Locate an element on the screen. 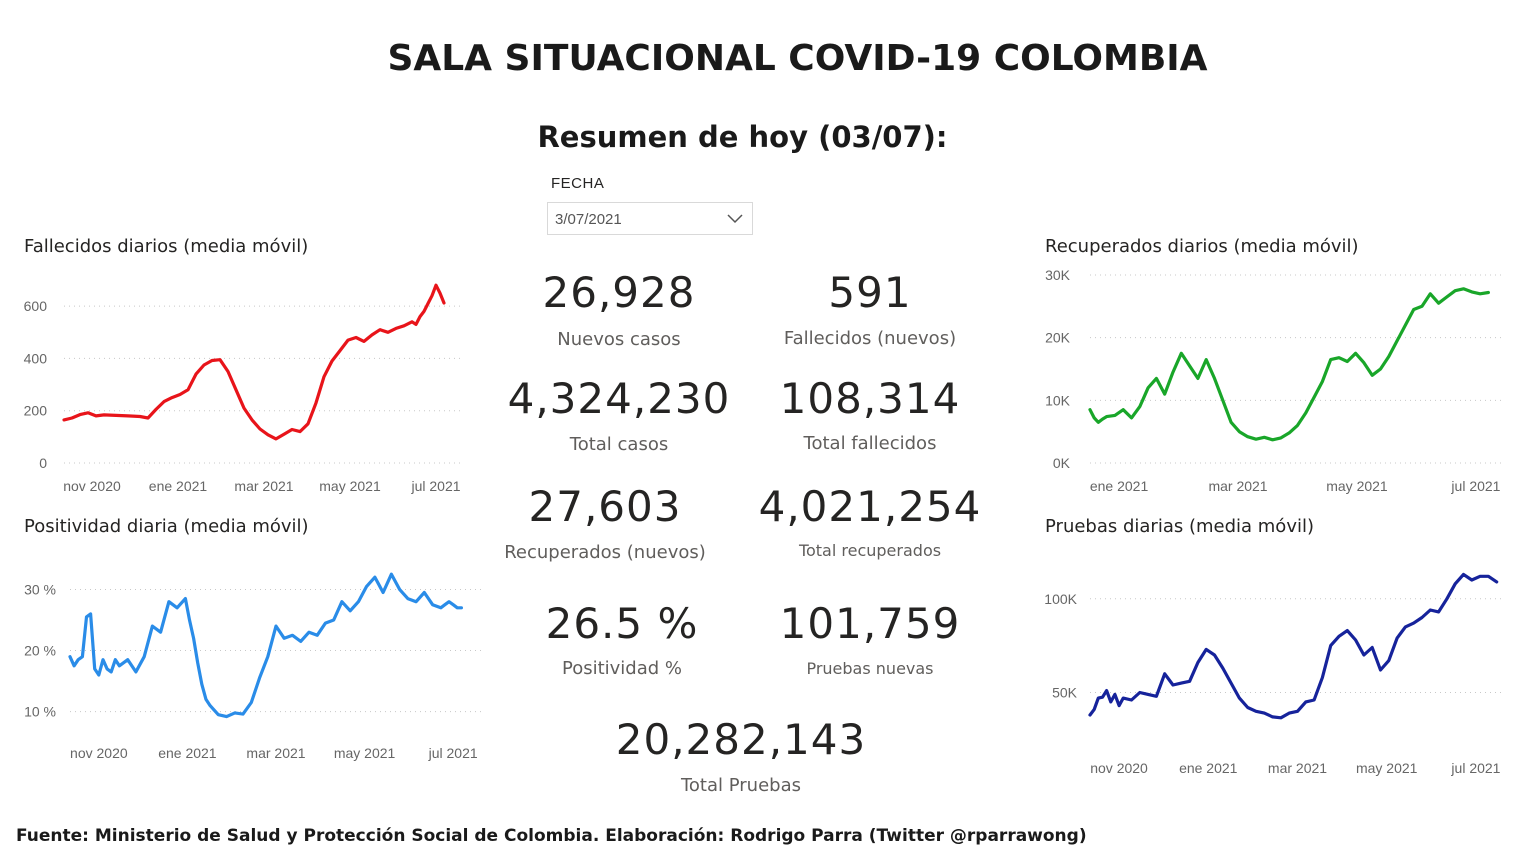 This screenshot has width=1525, height=857. y-tick-label: 100K is located at coordinates (1060, 599).